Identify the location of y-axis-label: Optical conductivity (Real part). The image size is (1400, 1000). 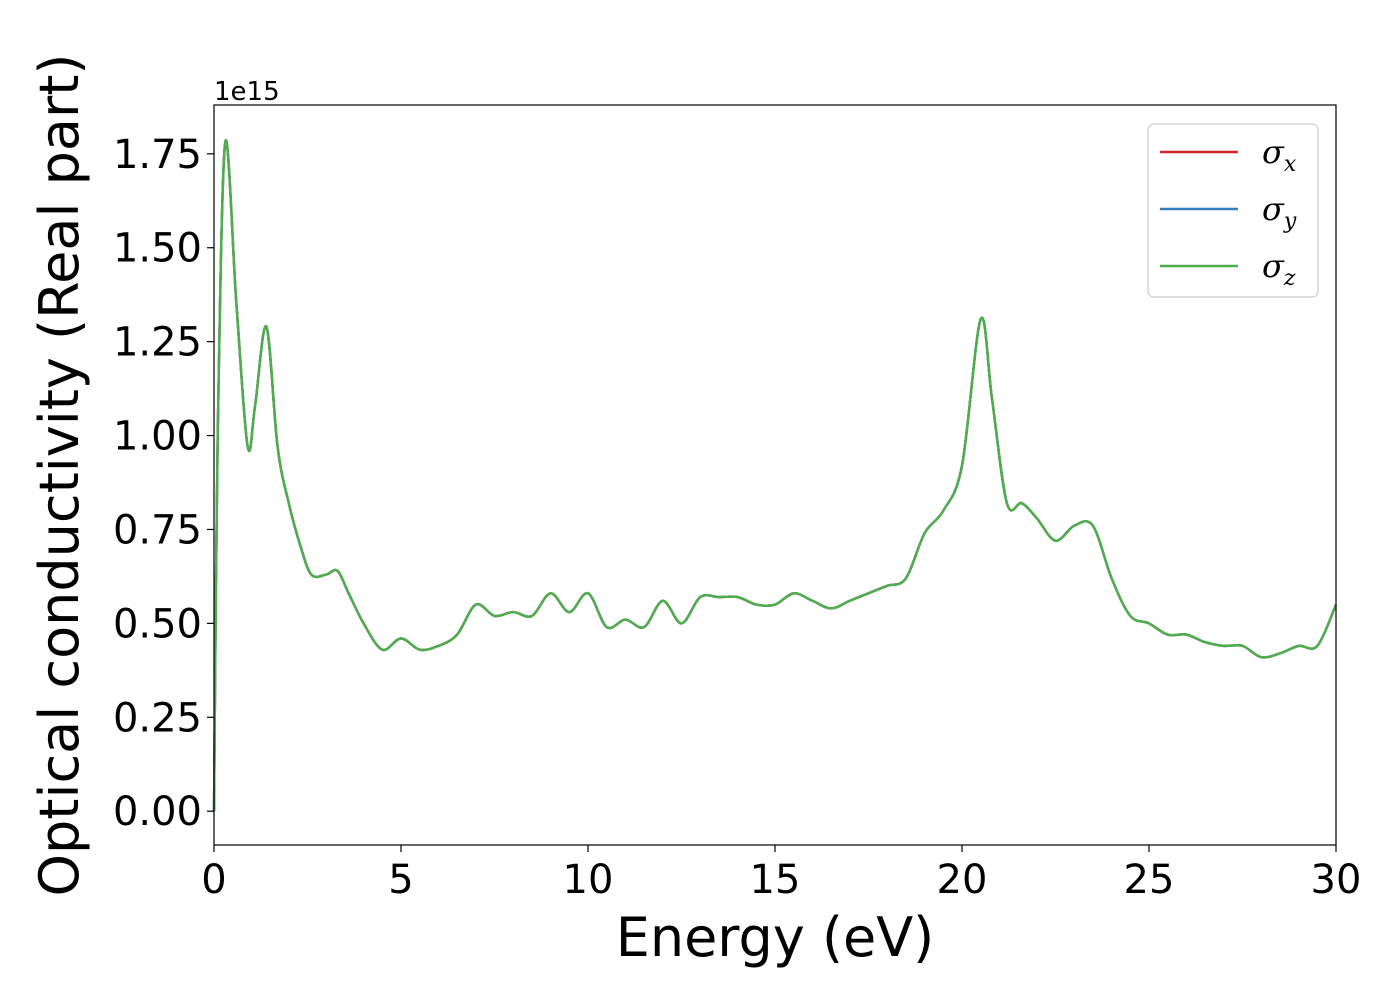
(59, 475).